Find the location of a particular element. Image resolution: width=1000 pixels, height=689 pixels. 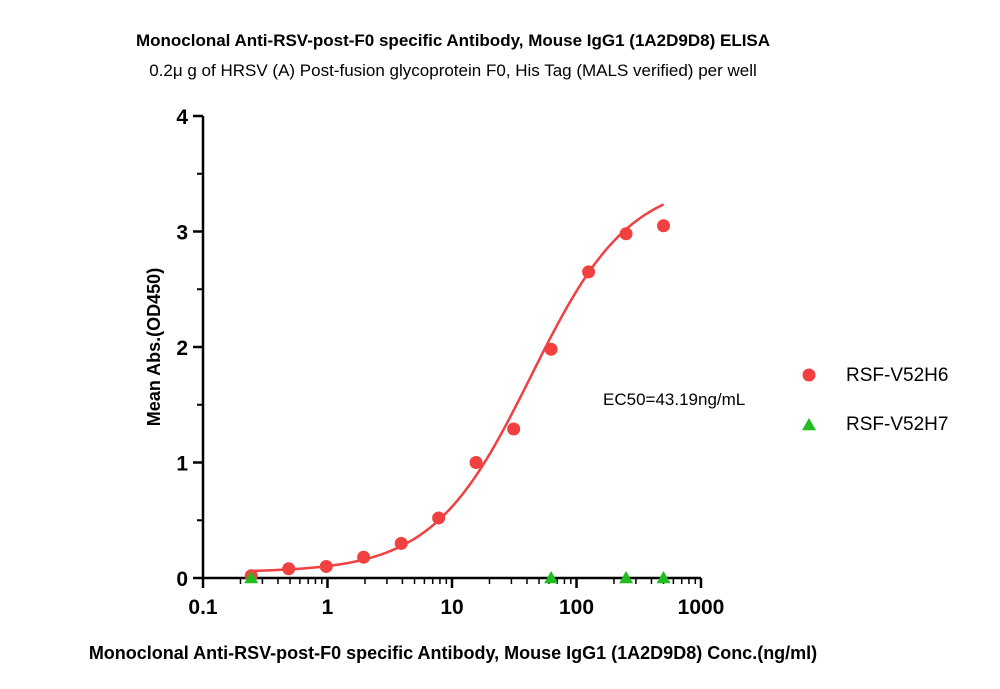

x-tick-label: 10 is located at coordinates (451, 607).